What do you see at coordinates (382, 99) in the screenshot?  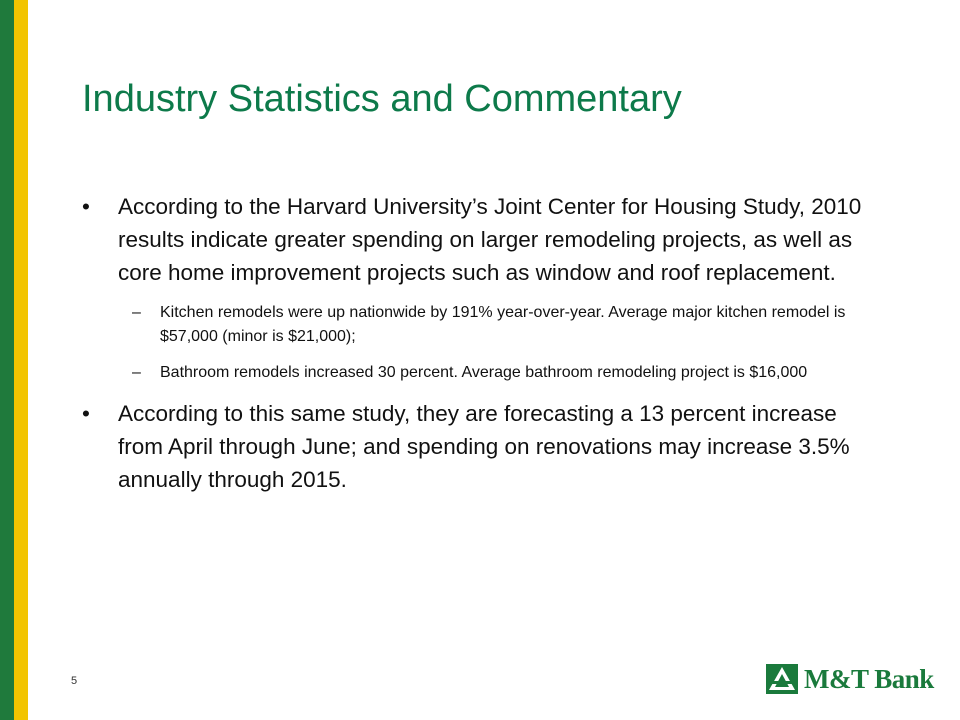 I see `slide-title: Industry Statistics and Commentary` at bounding box center [382, 99].